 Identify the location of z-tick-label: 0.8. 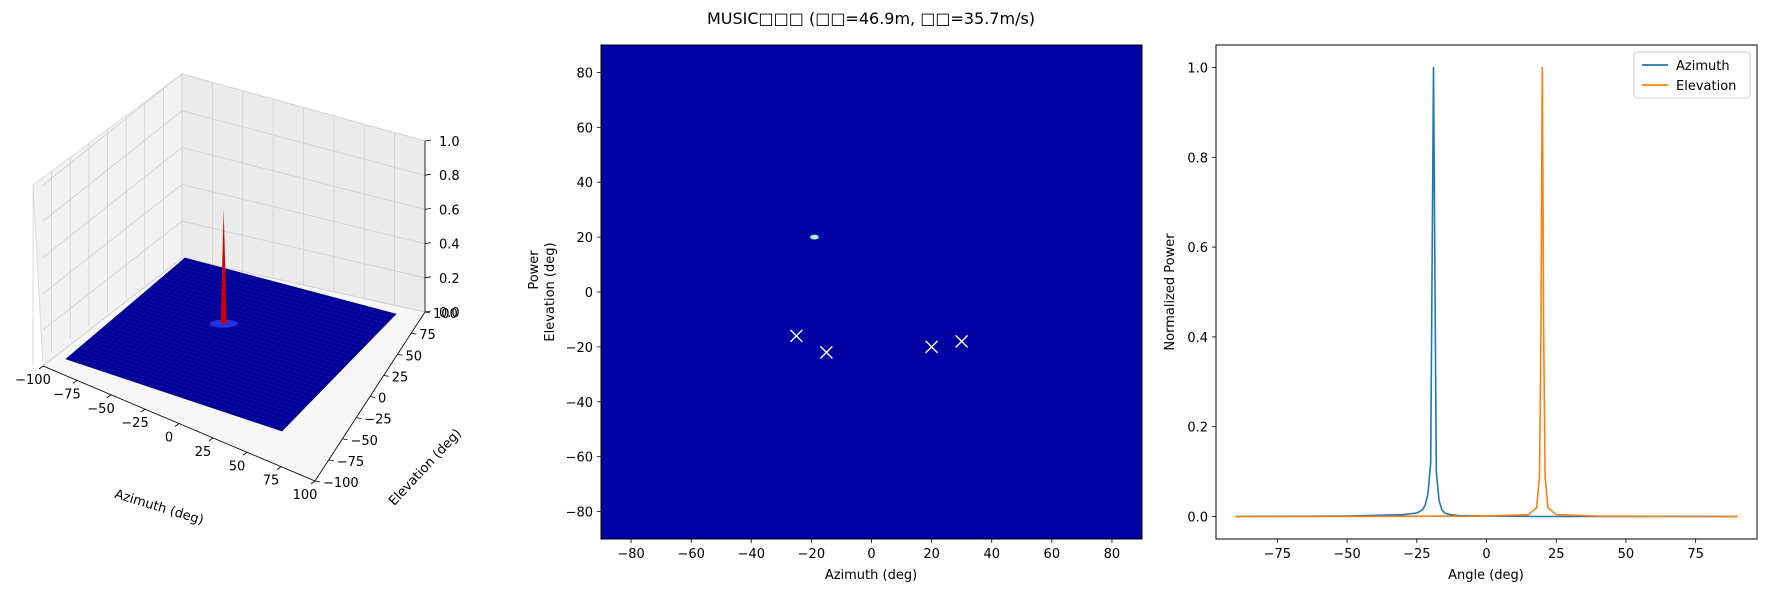
(449, 176).